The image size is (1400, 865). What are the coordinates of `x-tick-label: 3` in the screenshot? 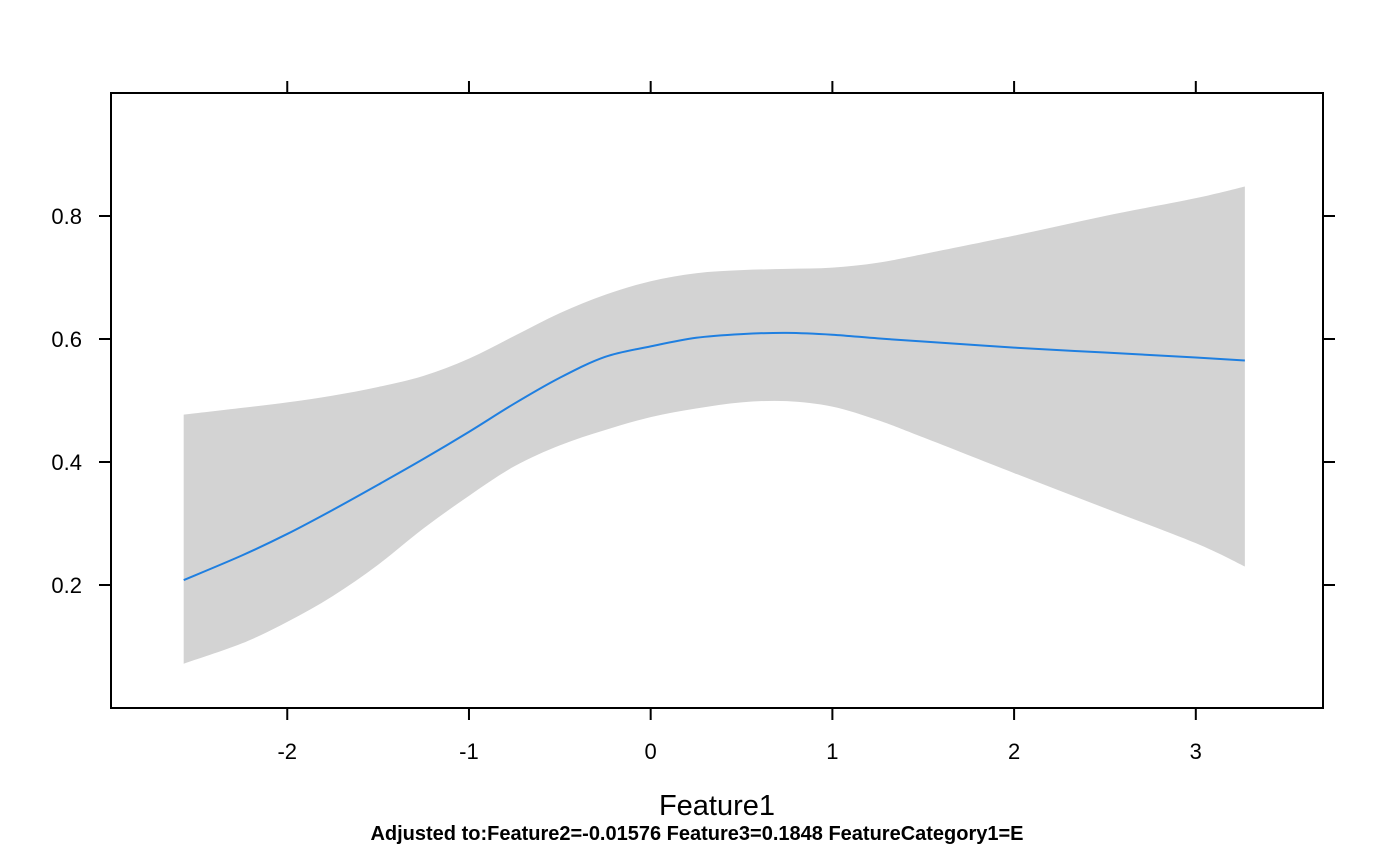 It's located at (1196, 751).